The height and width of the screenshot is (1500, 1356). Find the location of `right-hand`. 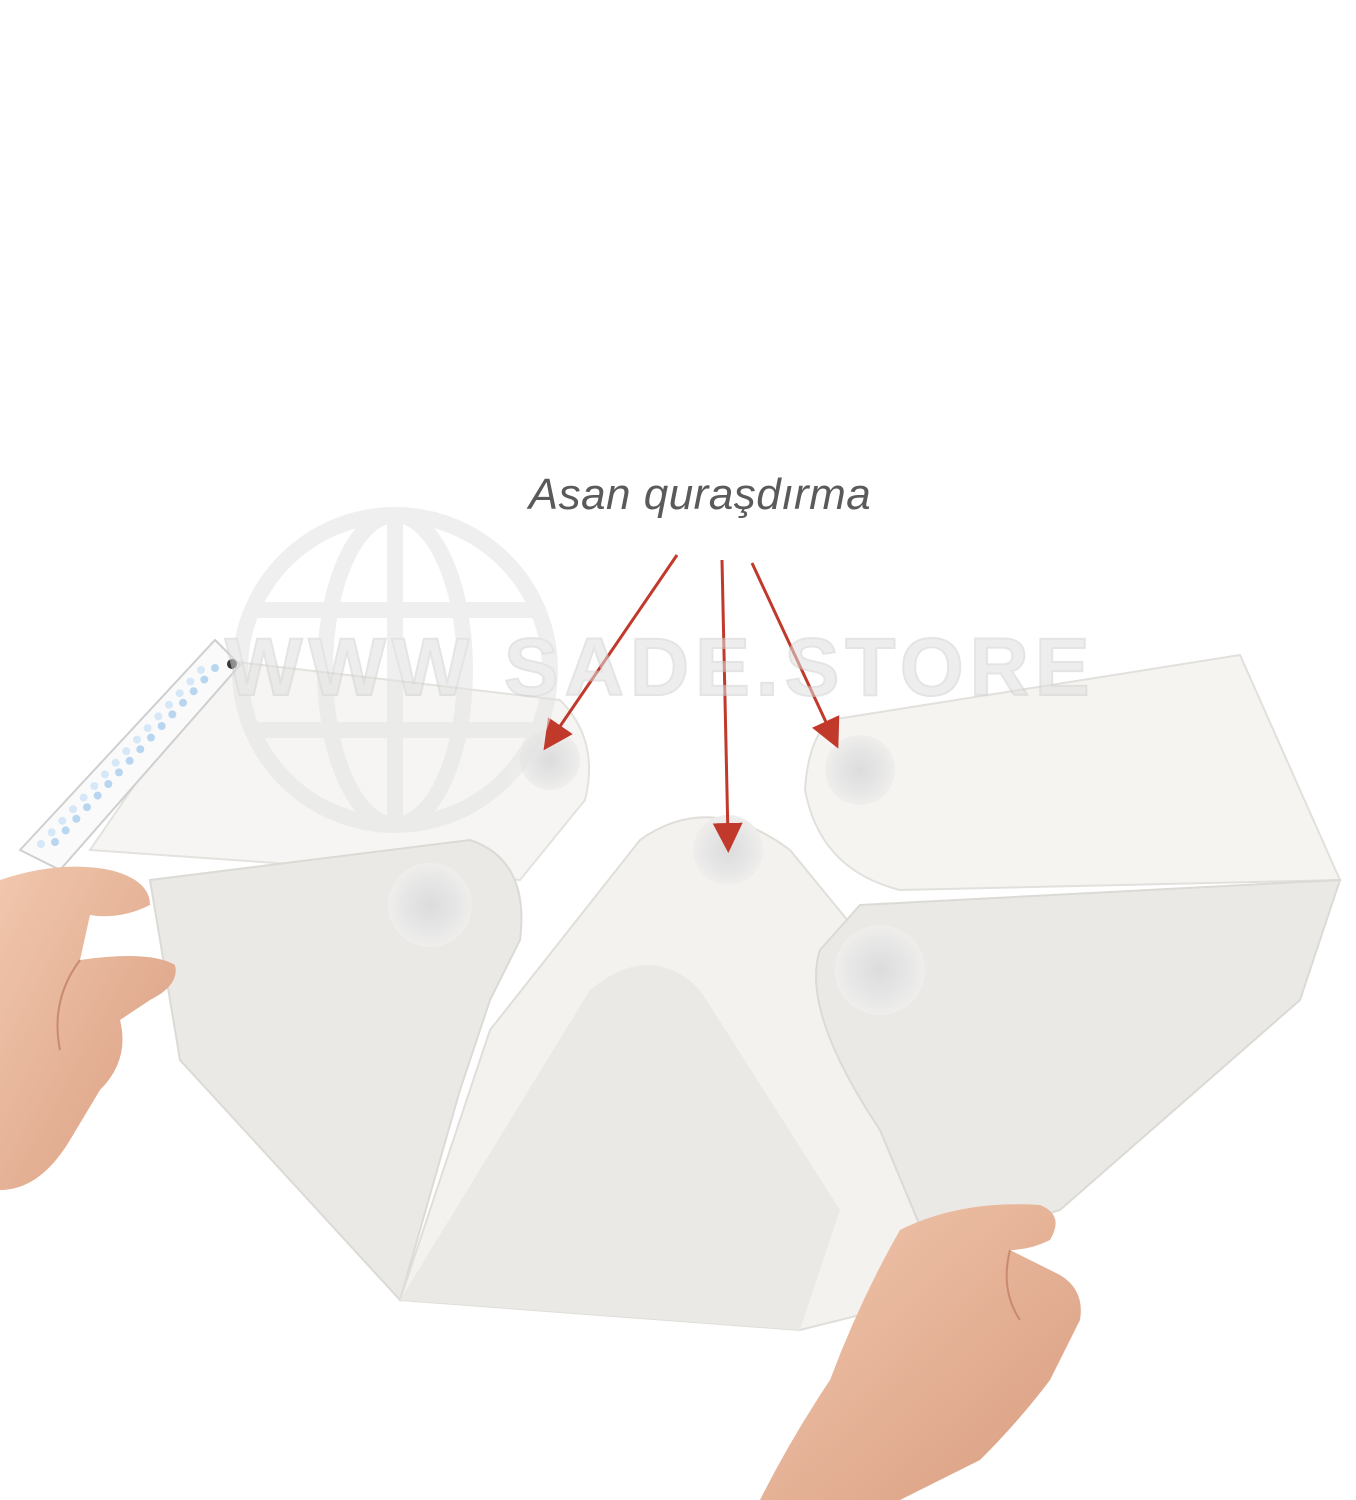

right-hand is located at coordinates (920, 1352).